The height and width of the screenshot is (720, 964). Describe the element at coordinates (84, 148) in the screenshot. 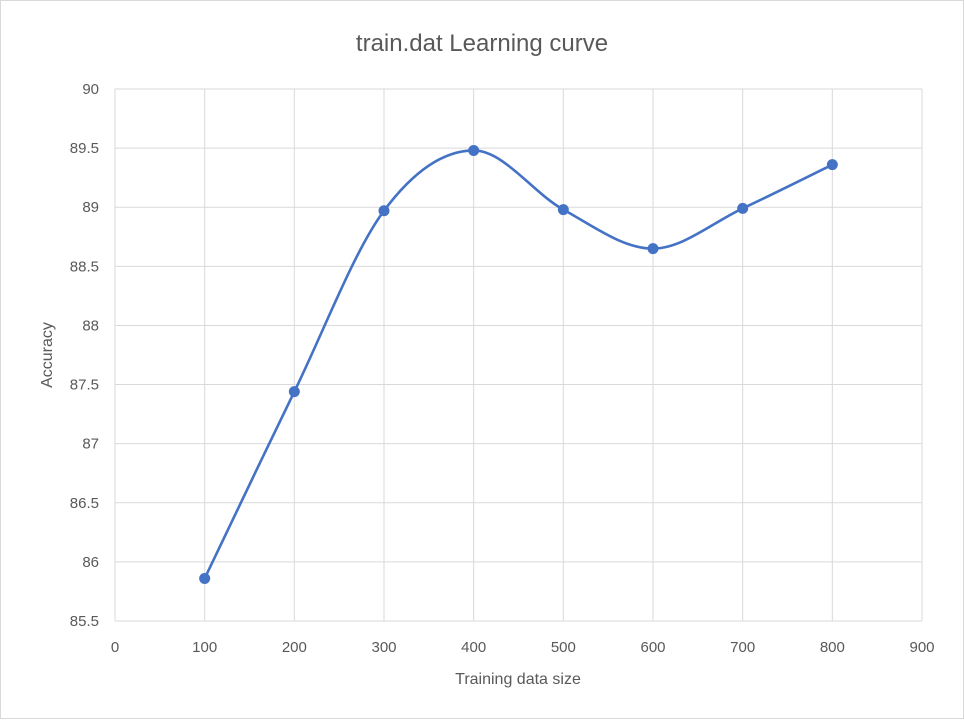

I see `y-tick-label: 89.5` at that location.